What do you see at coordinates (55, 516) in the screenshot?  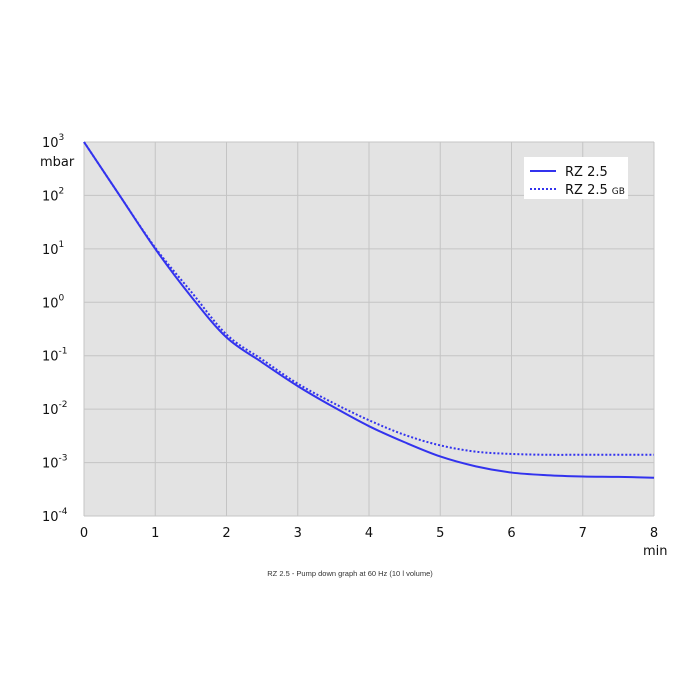 I see `y-tick-label: 10⁻⁴` at bounding box center [55, 516].